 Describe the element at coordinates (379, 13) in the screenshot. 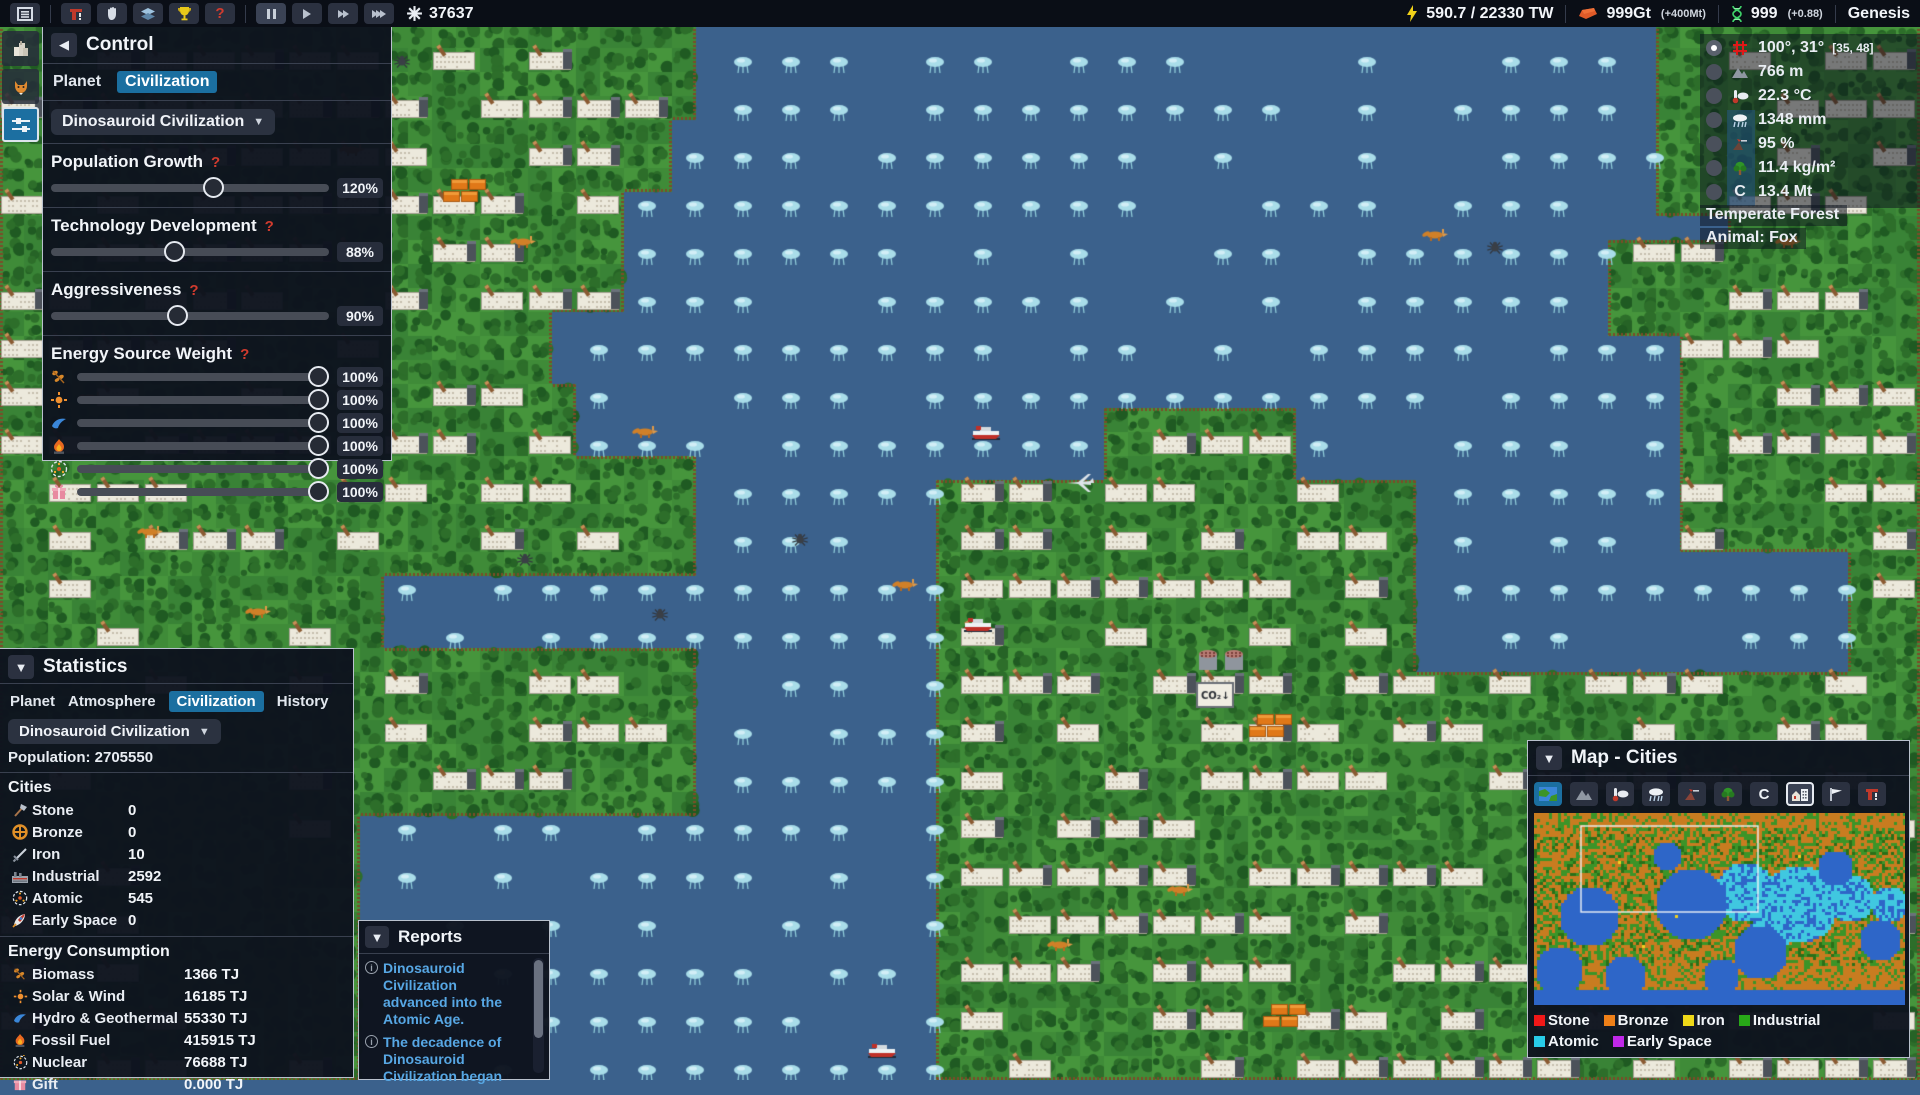

I see `fastest-button` at that location.